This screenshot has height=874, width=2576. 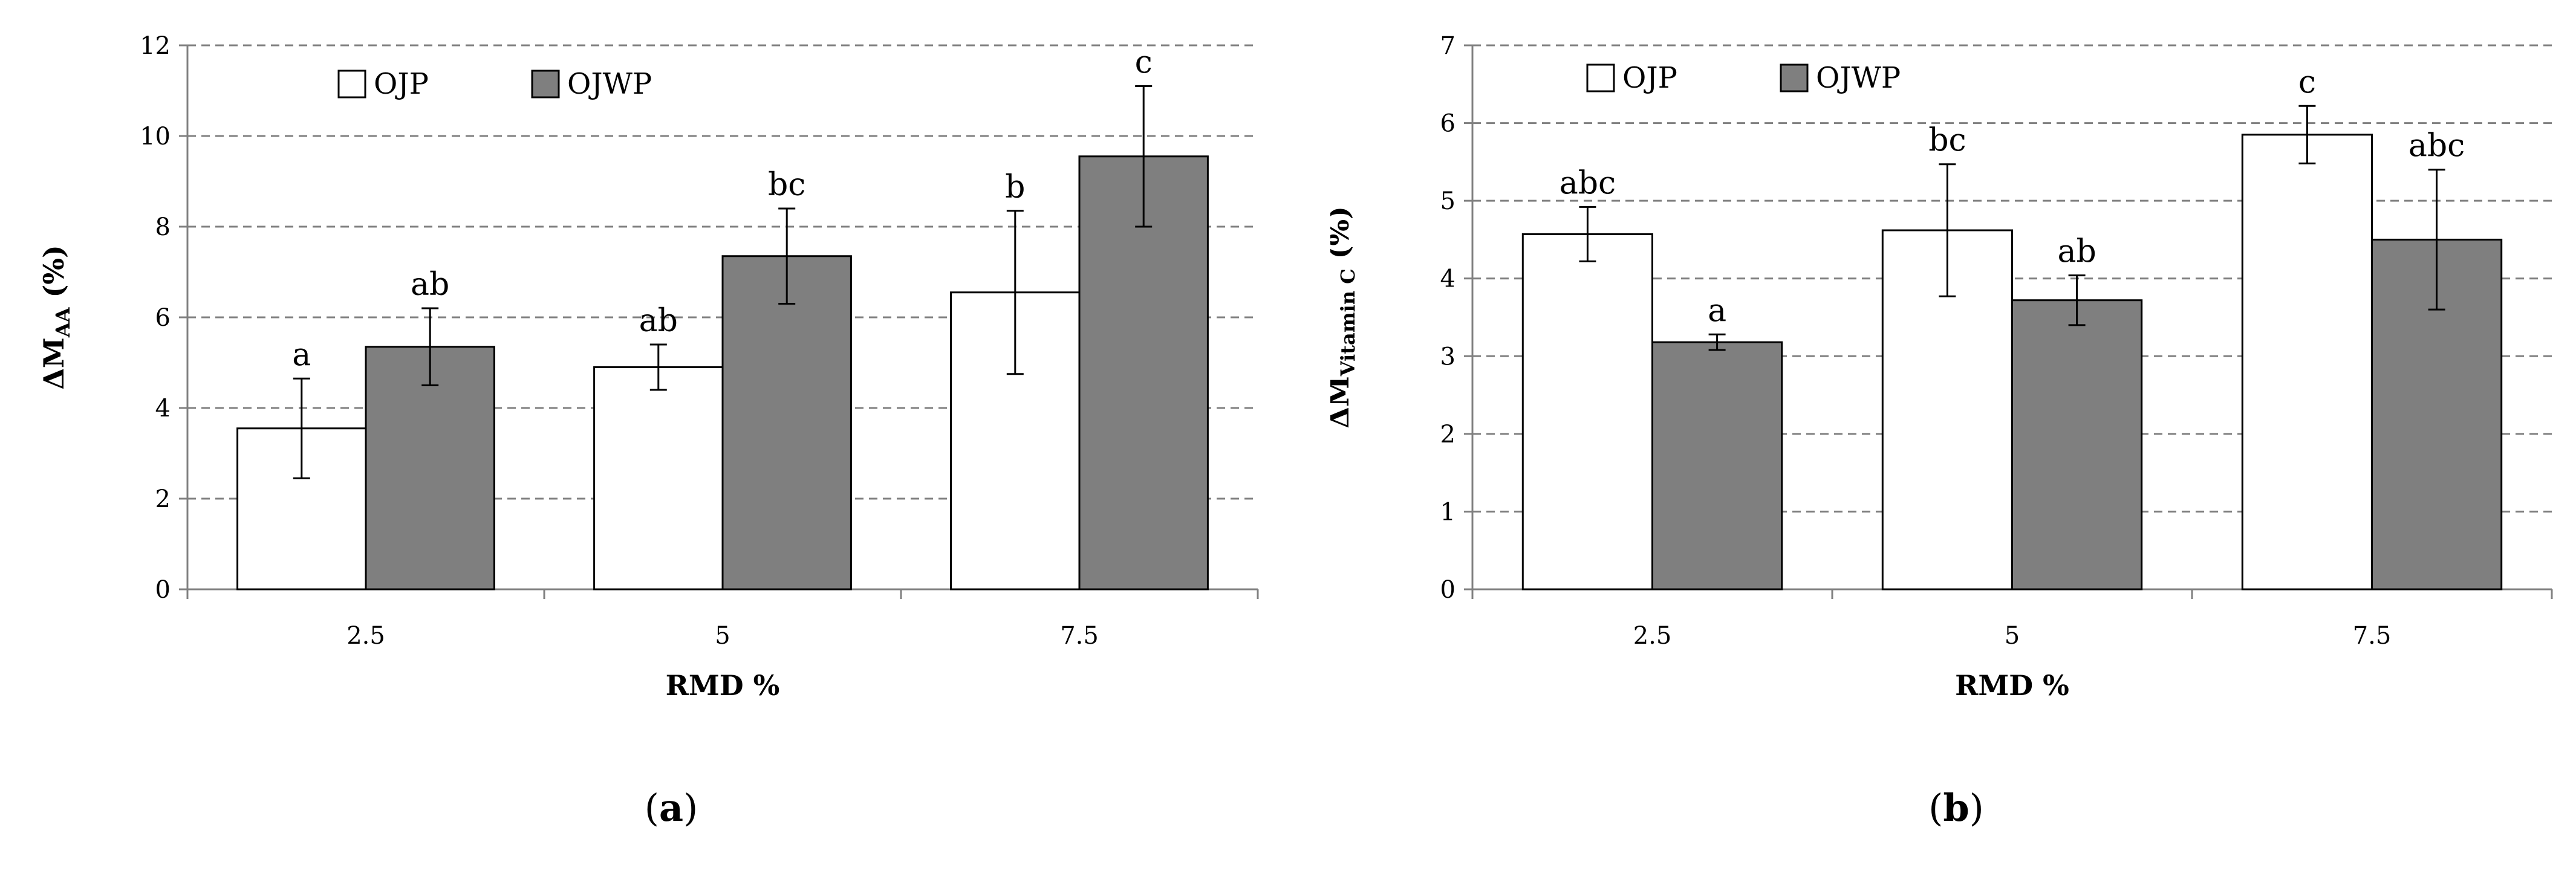 I want to click on chart-b-y-axis-title-main: ΔM, so click(x=1343, y=402).